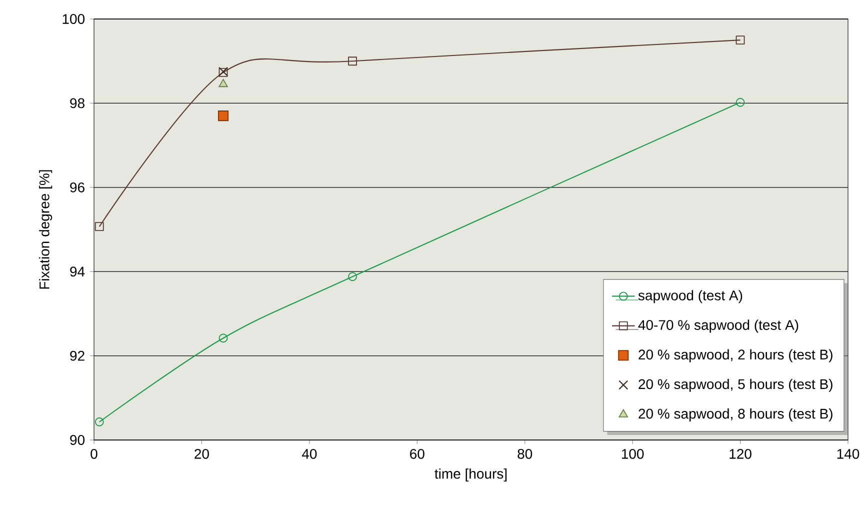 Image resolution: width=864 pixels, height=518 pixels. I want to click on x-tick-label: 60, so click(417, 453).